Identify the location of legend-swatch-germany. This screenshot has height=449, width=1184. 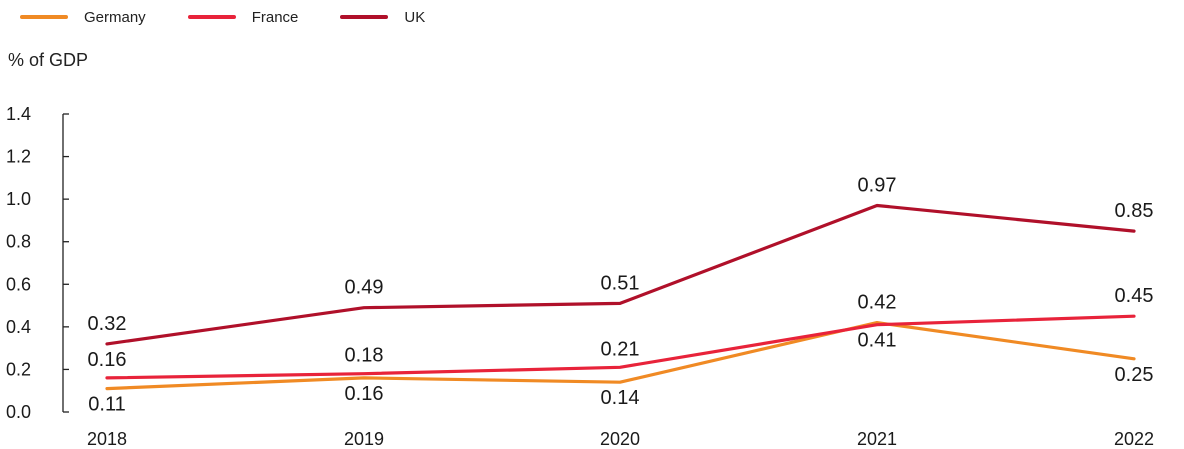
(44, 17).